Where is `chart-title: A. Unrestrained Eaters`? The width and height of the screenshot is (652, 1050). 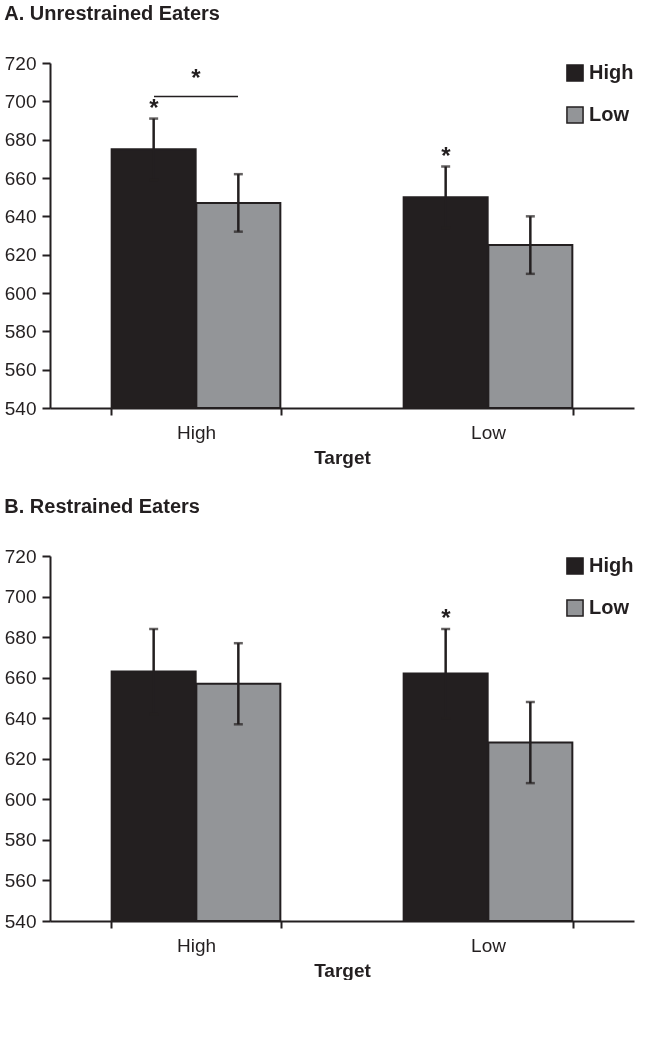 chart-title: A. Unrestrained Eaters is located at coordinates (112, 13).